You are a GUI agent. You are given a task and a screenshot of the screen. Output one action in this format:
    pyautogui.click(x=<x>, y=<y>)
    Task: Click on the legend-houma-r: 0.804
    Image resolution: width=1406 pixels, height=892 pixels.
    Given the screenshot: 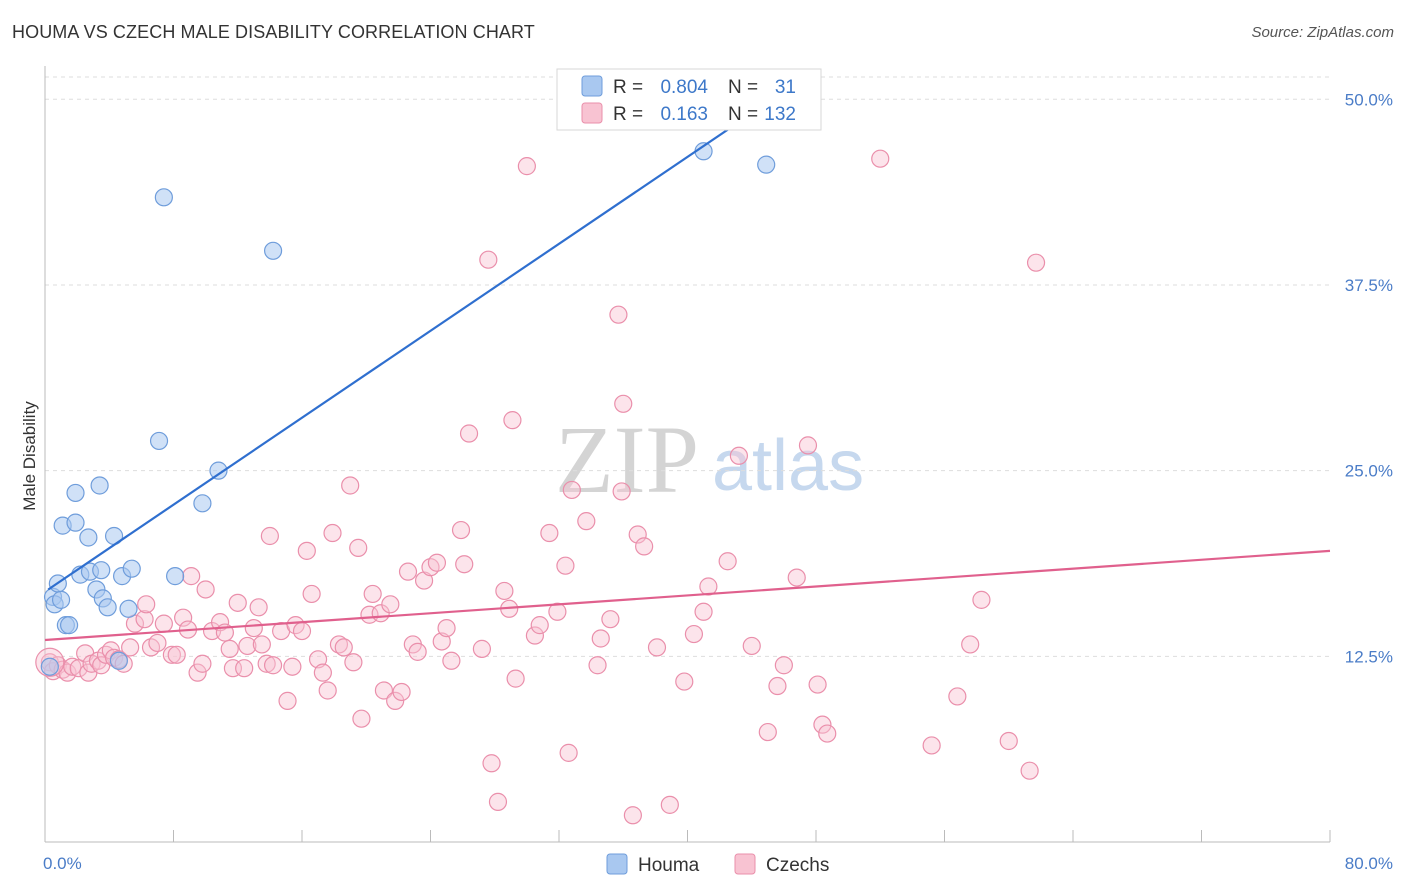 What is the action you would take?
    pyautogui.click(x=684, y=87)
    